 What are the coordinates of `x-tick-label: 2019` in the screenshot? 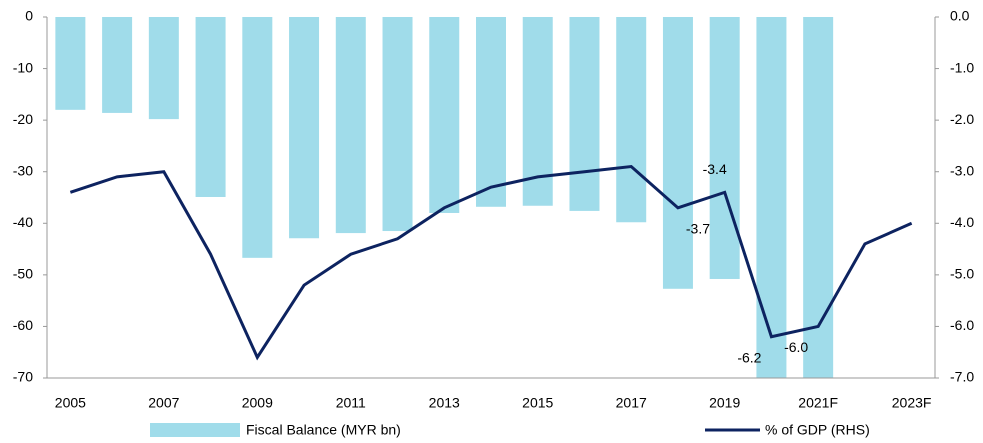 It's located at (724, 403).